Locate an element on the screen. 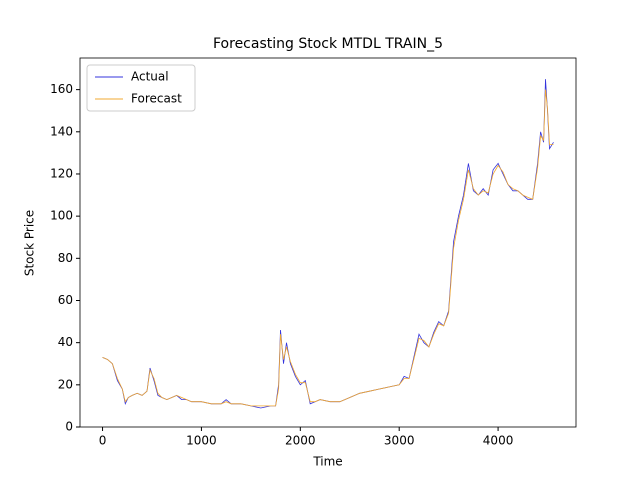  y-tick-label: 20 is located at coordinates (65, 384).